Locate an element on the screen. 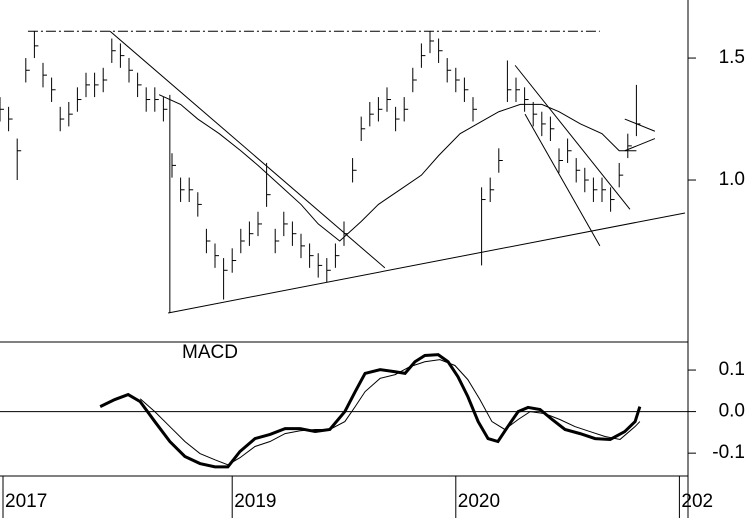 The image size is (752, 518). x-tick-label: 2017 is located at coordinates (26, 501).